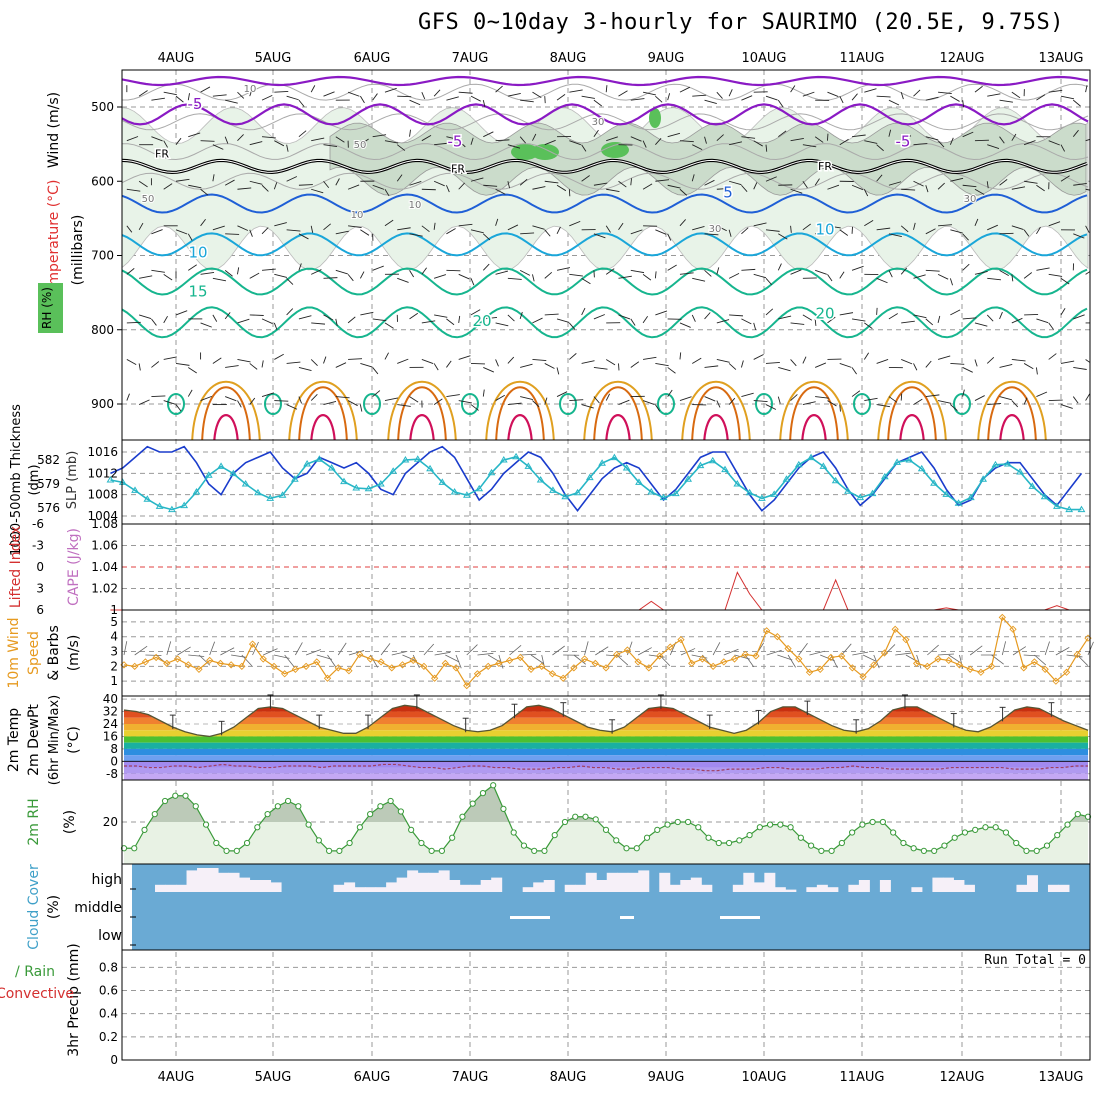 The width and height of the screenshot is (1100, 1100). I want to click on rh-contour-label: 30, so click(598, 122).